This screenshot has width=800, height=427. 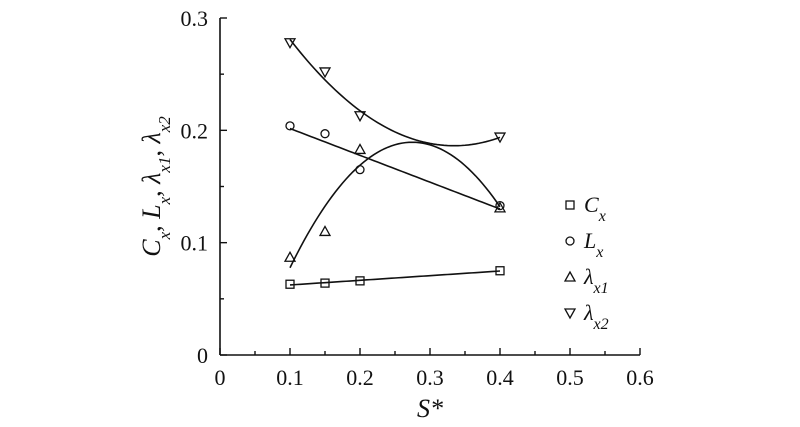 What do you see at coordinates (220, 377) in the screenshot?
I see `x-tick-label: 0` at bounding box center [220, 377].